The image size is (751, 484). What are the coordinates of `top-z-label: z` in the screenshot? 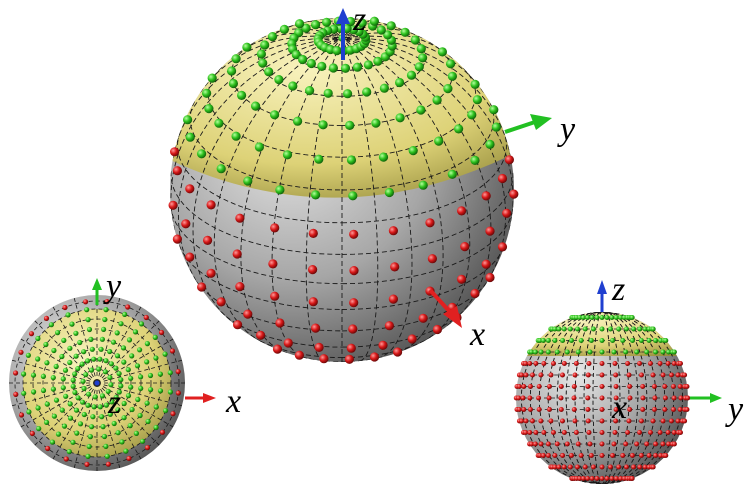 It's located at (114, 402).